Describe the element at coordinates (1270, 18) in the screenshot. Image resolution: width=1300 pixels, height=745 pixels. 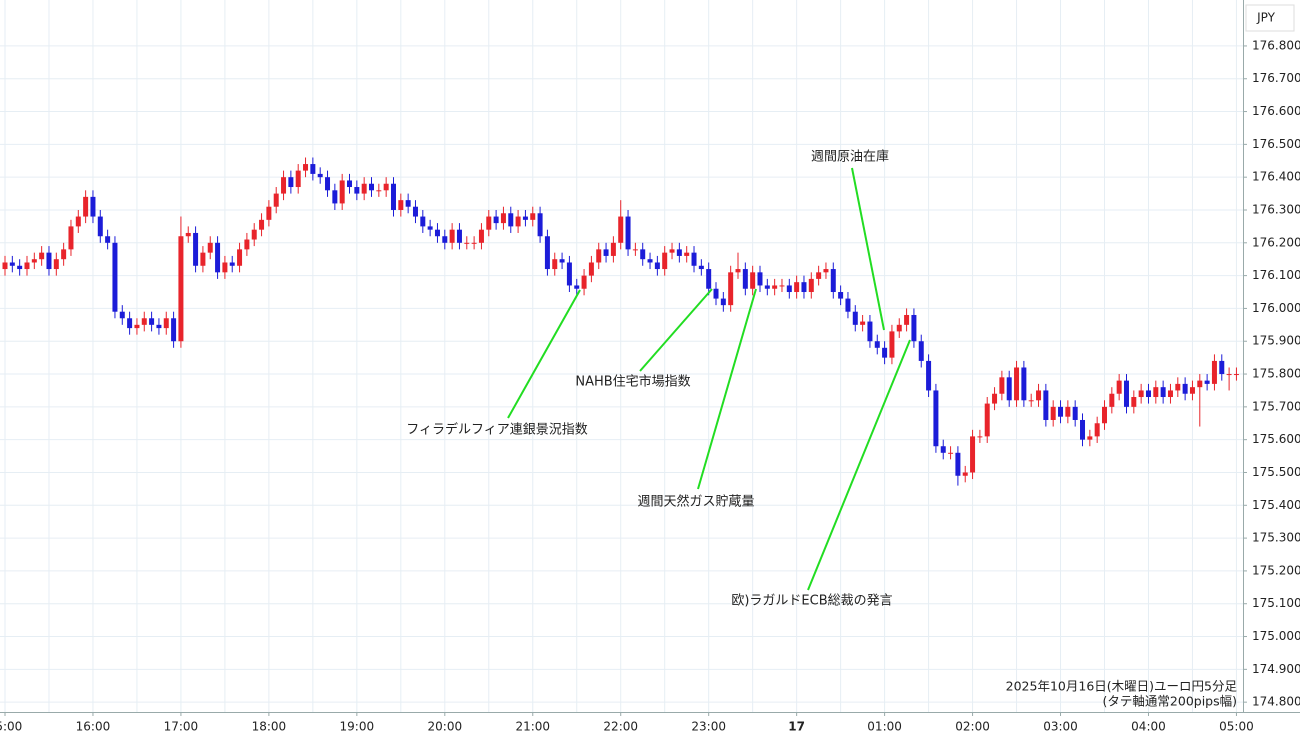
I see `currency-box` at that location.